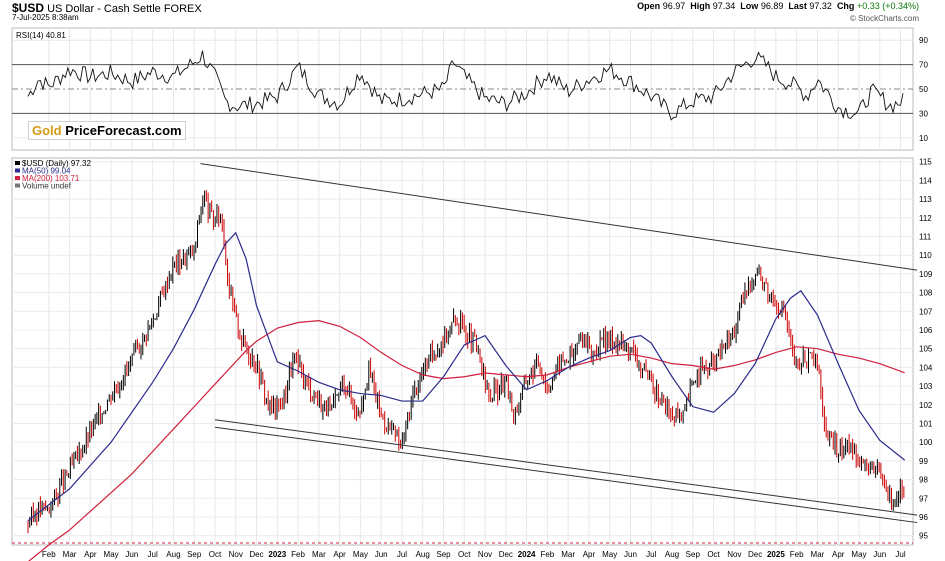 This screenshot has width=945, height=561. Describe the element at coordinates (923, 138) in the screenshot. I see `rsi-tick-label: 10` at that location.